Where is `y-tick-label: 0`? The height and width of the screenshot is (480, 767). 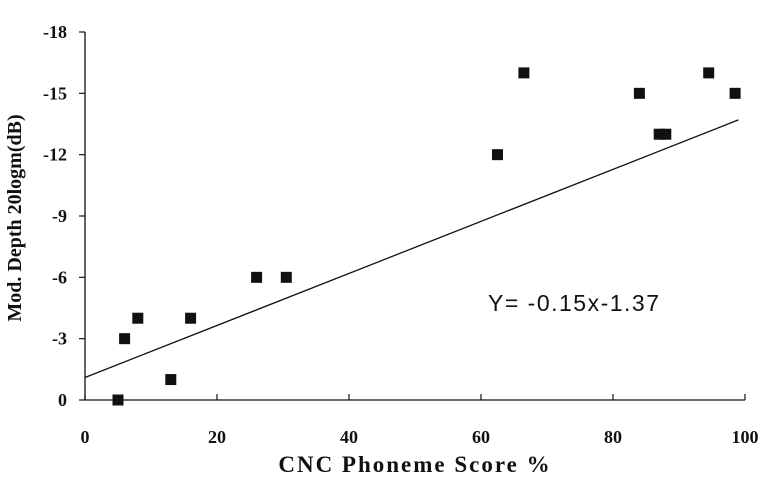
y-tick-label: 0 is located at coordinates (62, 400).